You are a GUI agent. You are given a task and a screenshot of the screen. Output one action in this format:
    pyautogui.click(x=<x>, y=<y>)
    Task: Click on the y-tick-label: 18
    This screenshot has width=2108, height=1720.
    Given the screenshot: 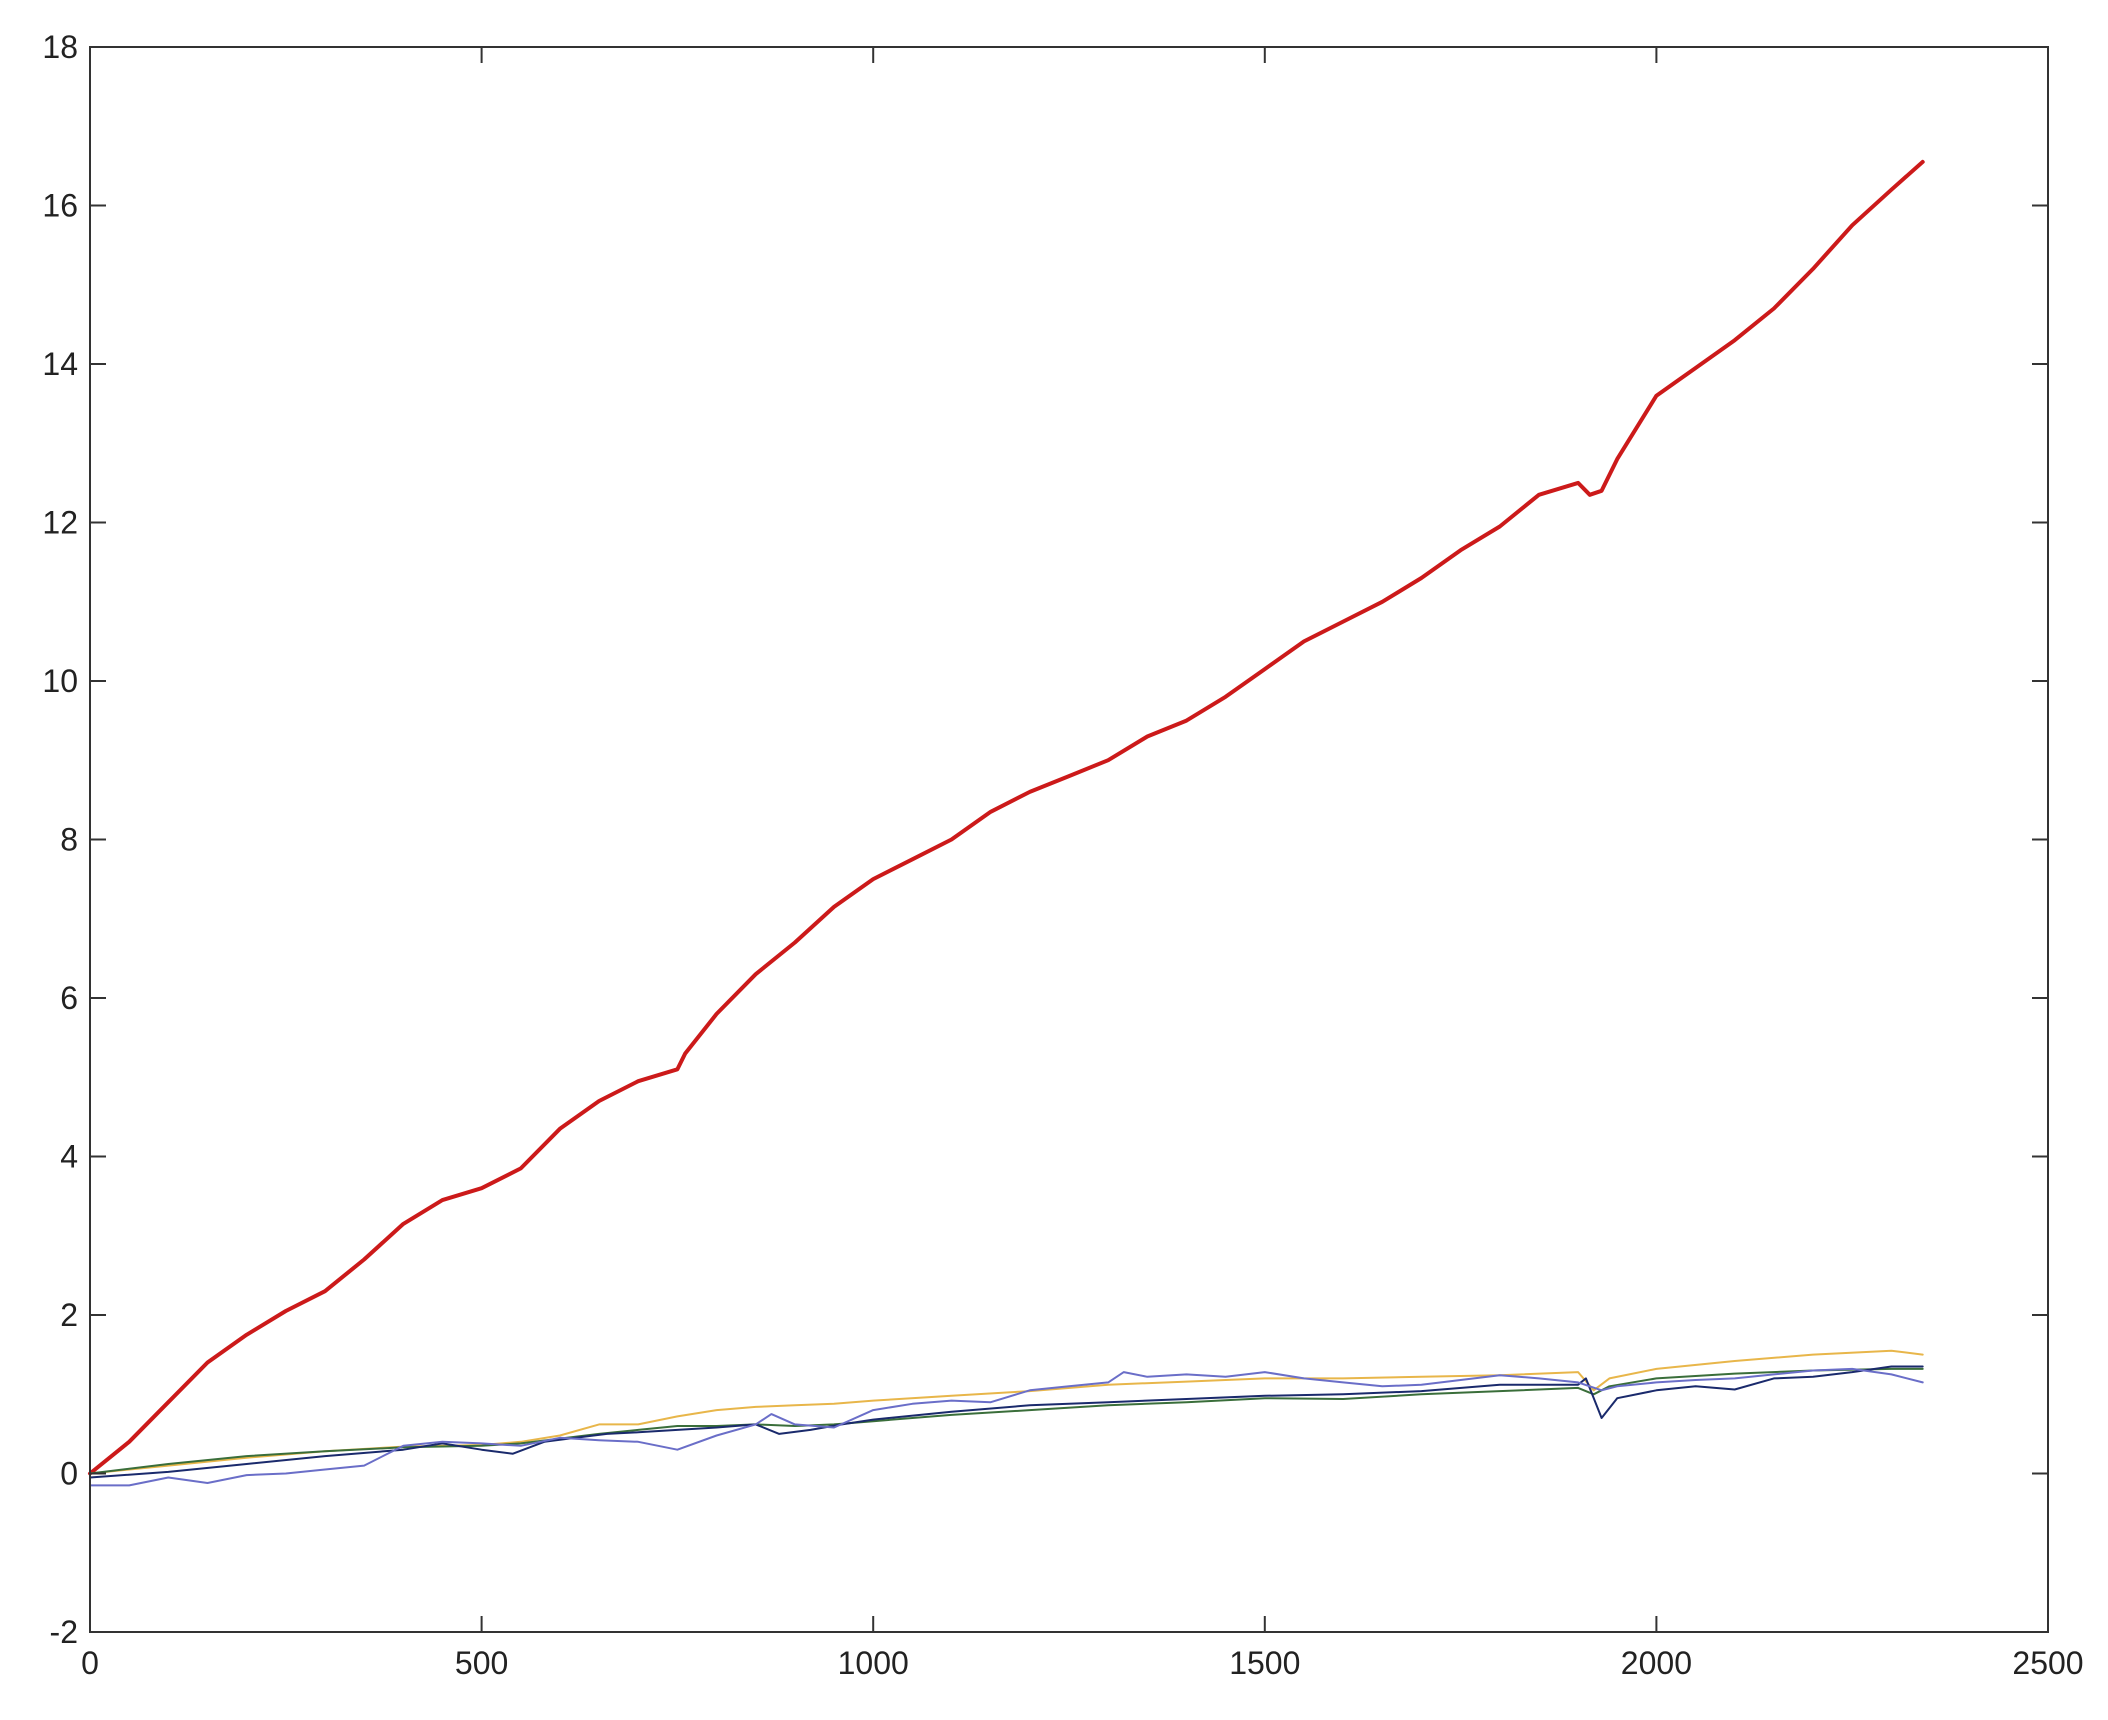 What is the action you would take?
    pyautogui.click(x=60, y=47)
    